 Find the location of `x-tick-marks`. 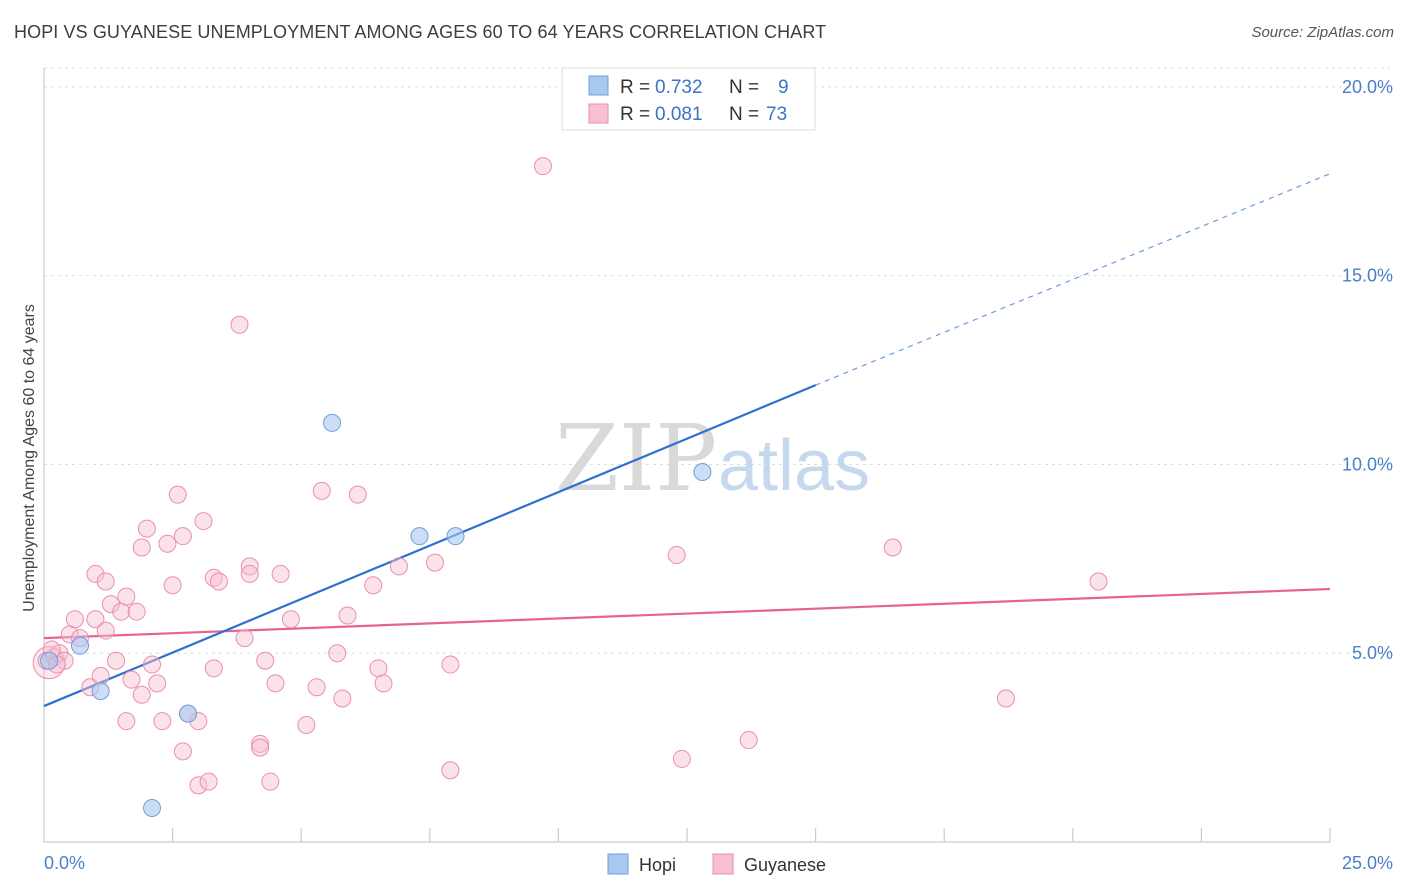

x-tick-marks is located at coordinates (751, 835).